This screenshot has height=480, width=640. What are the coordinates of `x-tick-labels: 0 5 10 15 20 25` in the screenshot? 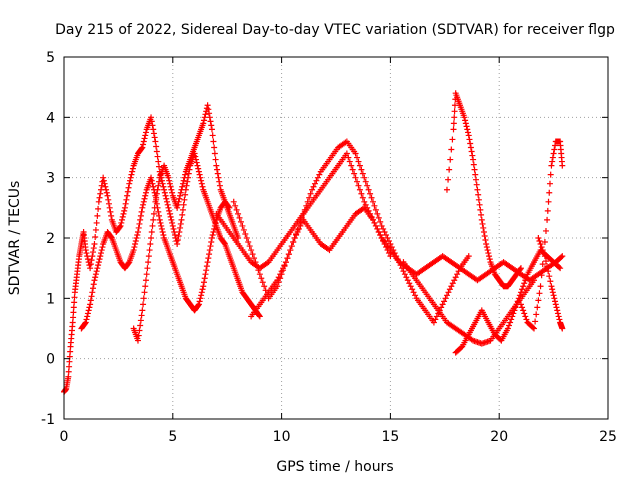 It's located at (338, 437).